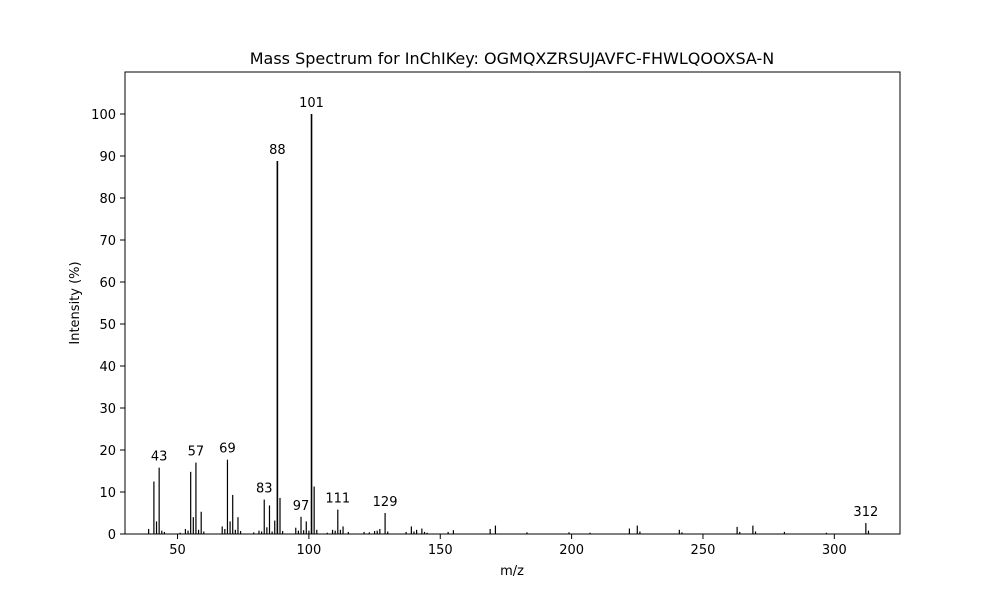 Image resolution: width=1000 pixels, height=600 pixels. I want to click on x-axis-label: m/z, so click(512, 571).